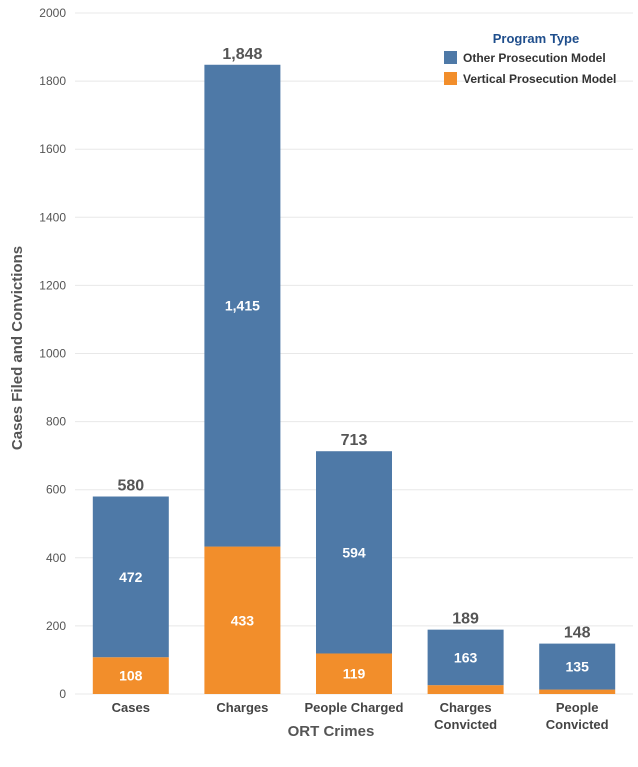 The width and height of the screenshot is (638, 767). What do you see at coordinates (354, 440) in the screenshot?
I see `bar-total-label: 713` at bounding box center [354, 440].